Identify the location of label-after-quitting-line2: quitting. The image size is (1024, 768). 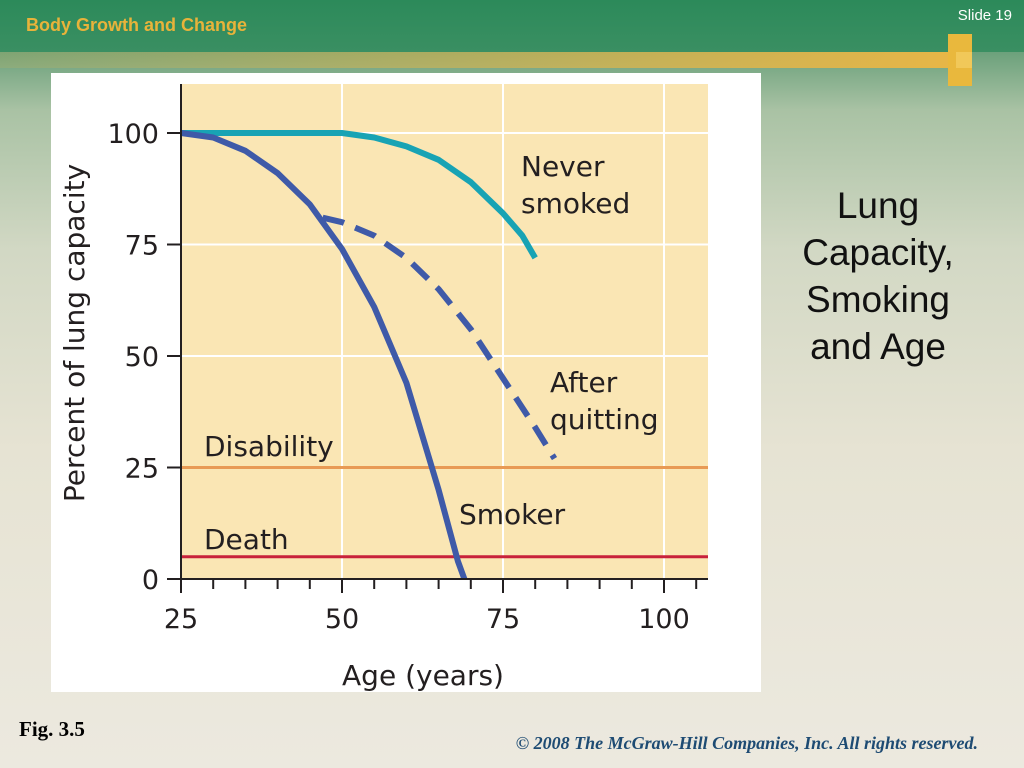
(604, 419).